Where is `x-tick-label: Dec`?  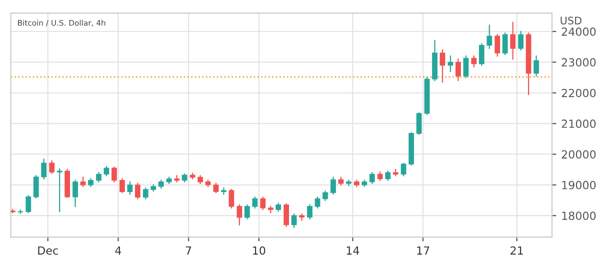 x-tick-label: Dec is located at coordinates (48, 250).